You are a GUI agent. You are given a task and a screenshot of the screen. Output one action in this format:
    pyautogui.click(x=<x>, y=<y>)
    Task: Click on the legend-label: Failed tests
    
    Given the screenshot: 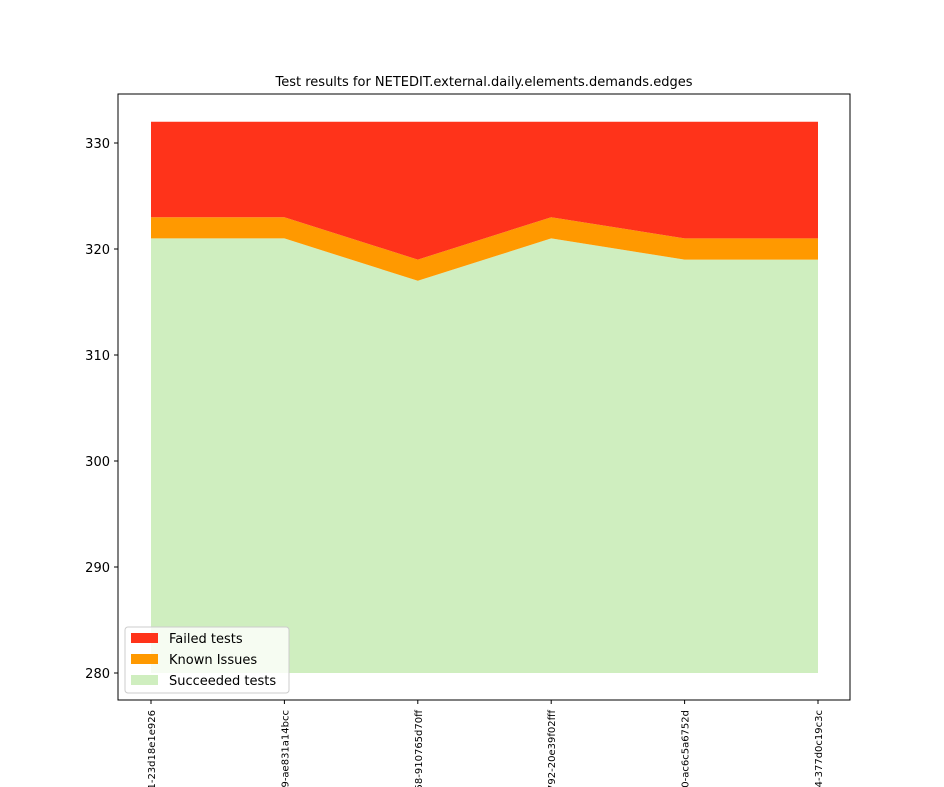 What is the action you would take?
    pyautogui.click(x=206, y=639)
    